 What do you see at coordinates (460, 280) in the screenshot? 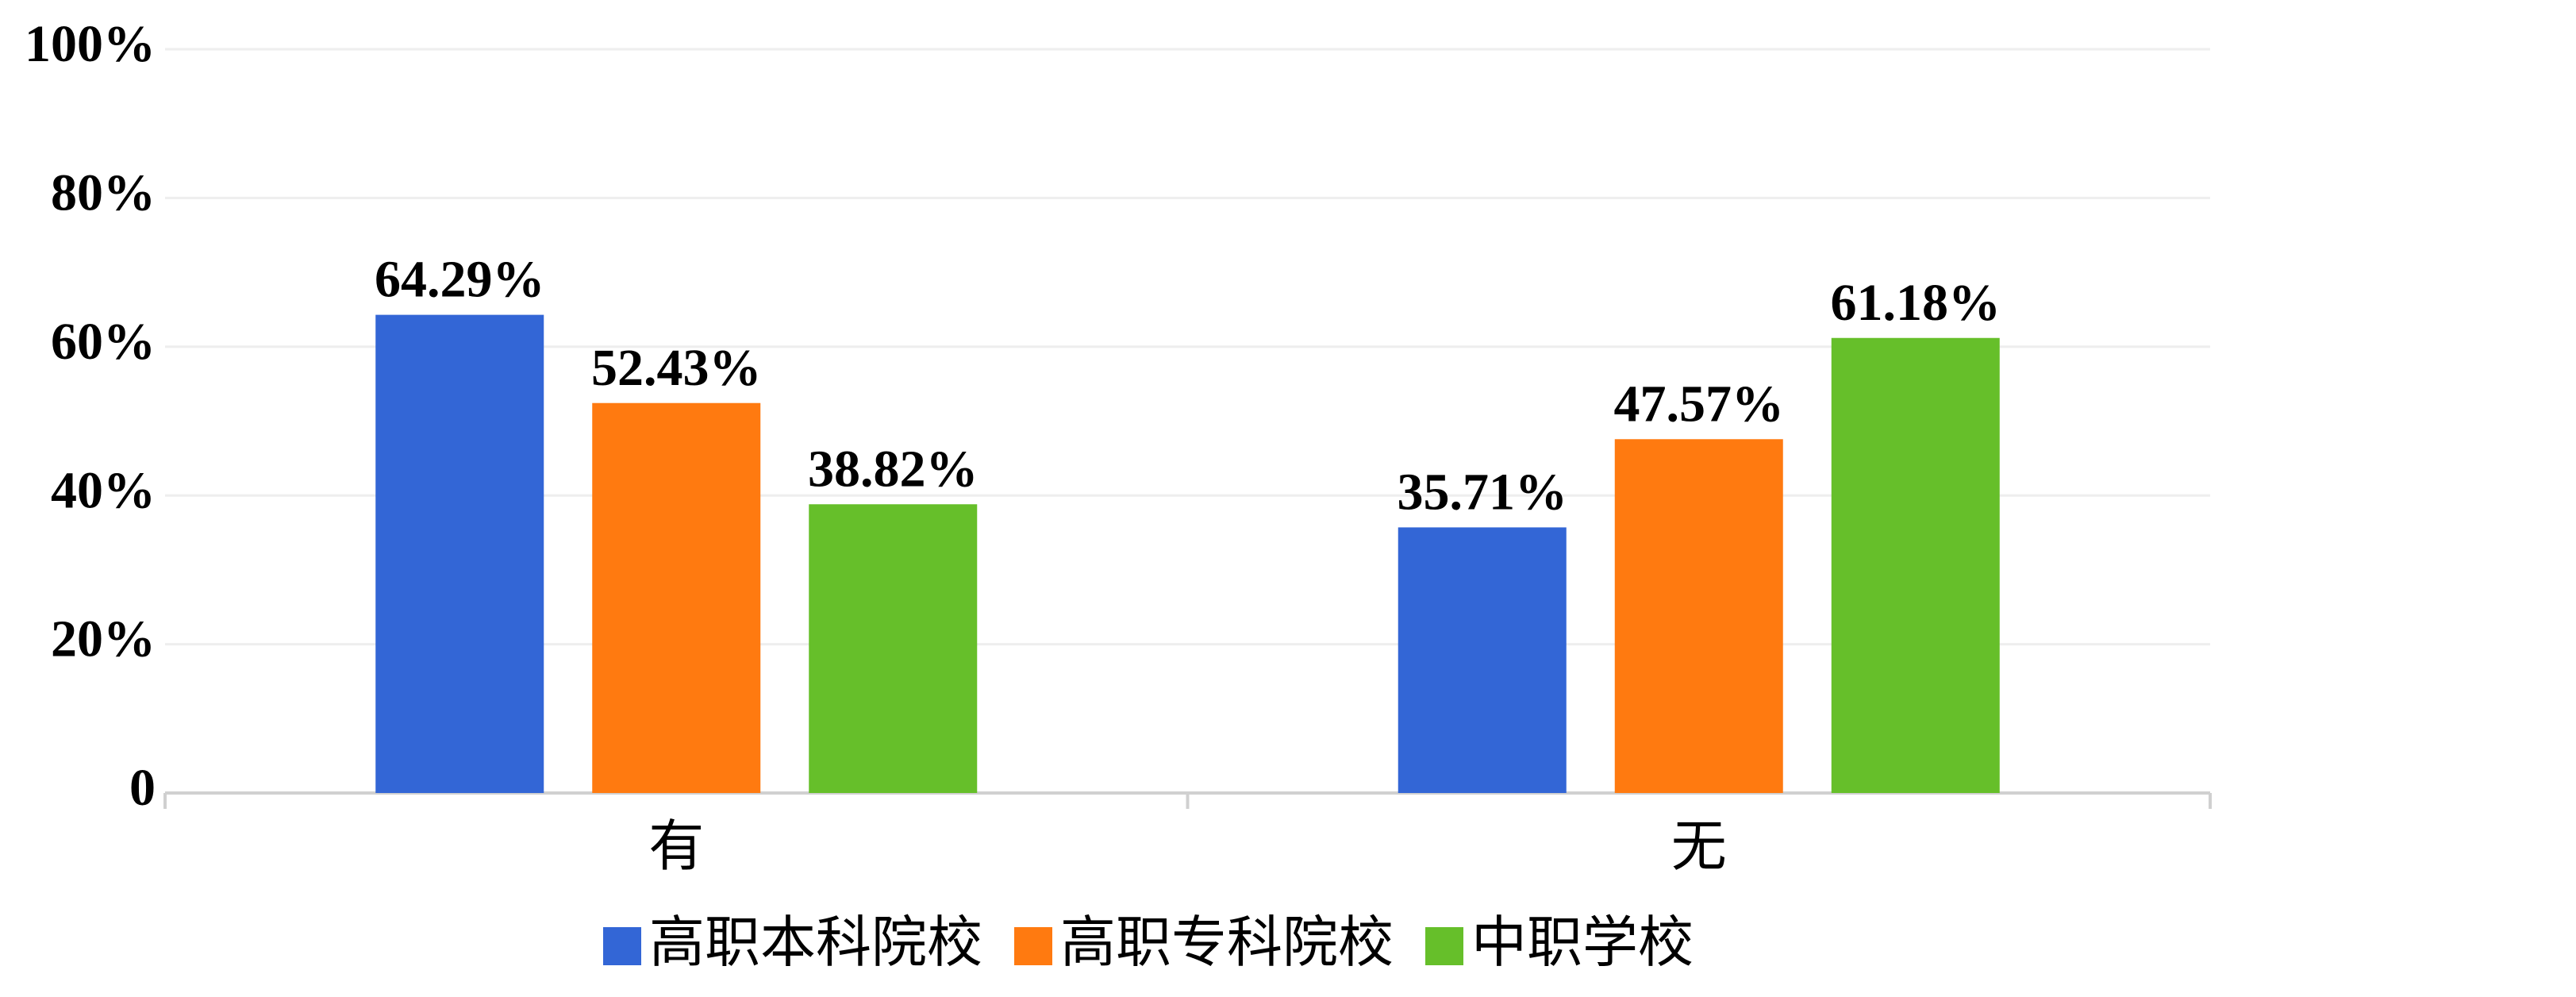
I see `value-label: 64.29%` at bounding box center [460, 280].